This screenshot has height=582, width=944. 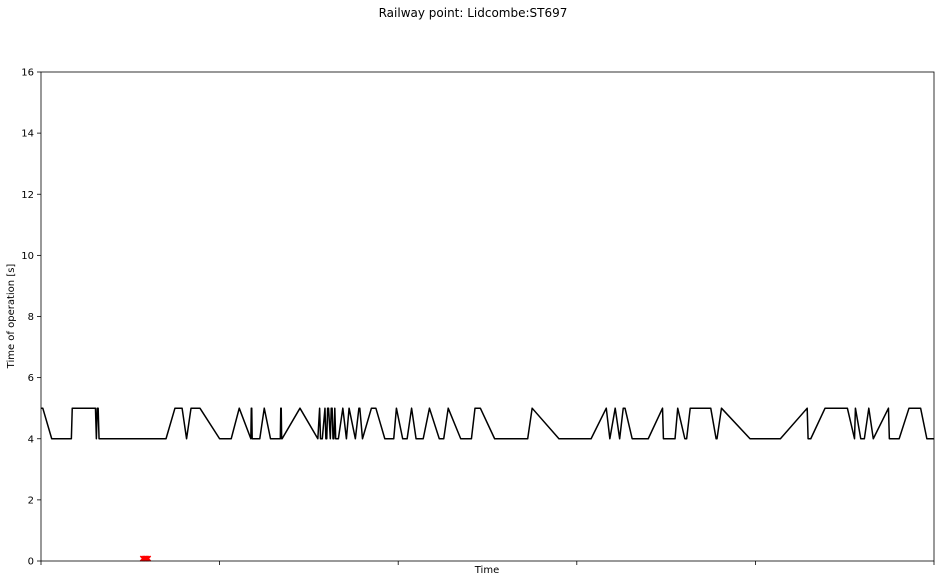 I want to click on y-tick-label-4: 8, so click(x=31, y=317).